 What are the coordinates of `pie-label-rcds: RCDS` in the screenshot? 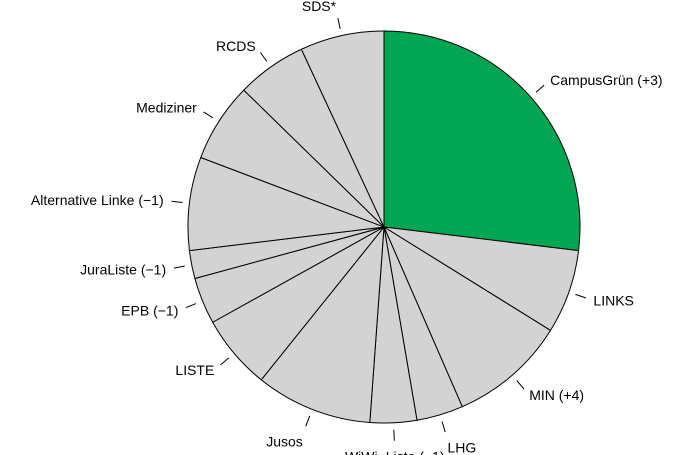 It's located at (236, 46).